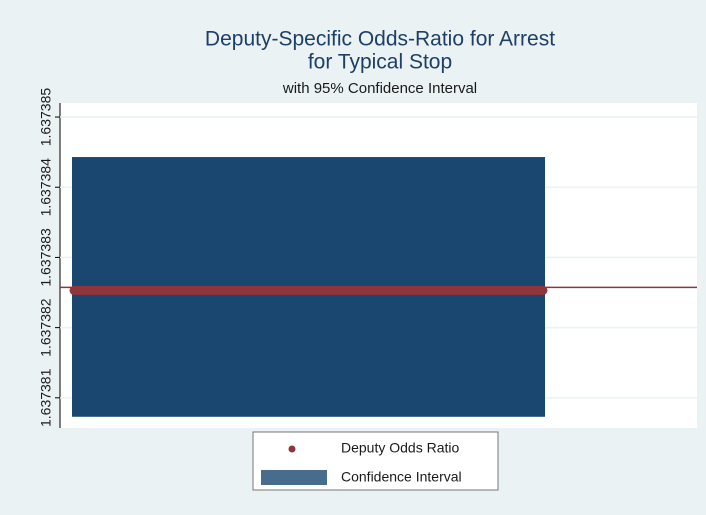 The width and height of the screenshot is (706, 515). What do you see at coordinates (380, 62) in the screenshot?
I see `chart-title-line2: for Typical Stop` at bounding box center [380, 62].